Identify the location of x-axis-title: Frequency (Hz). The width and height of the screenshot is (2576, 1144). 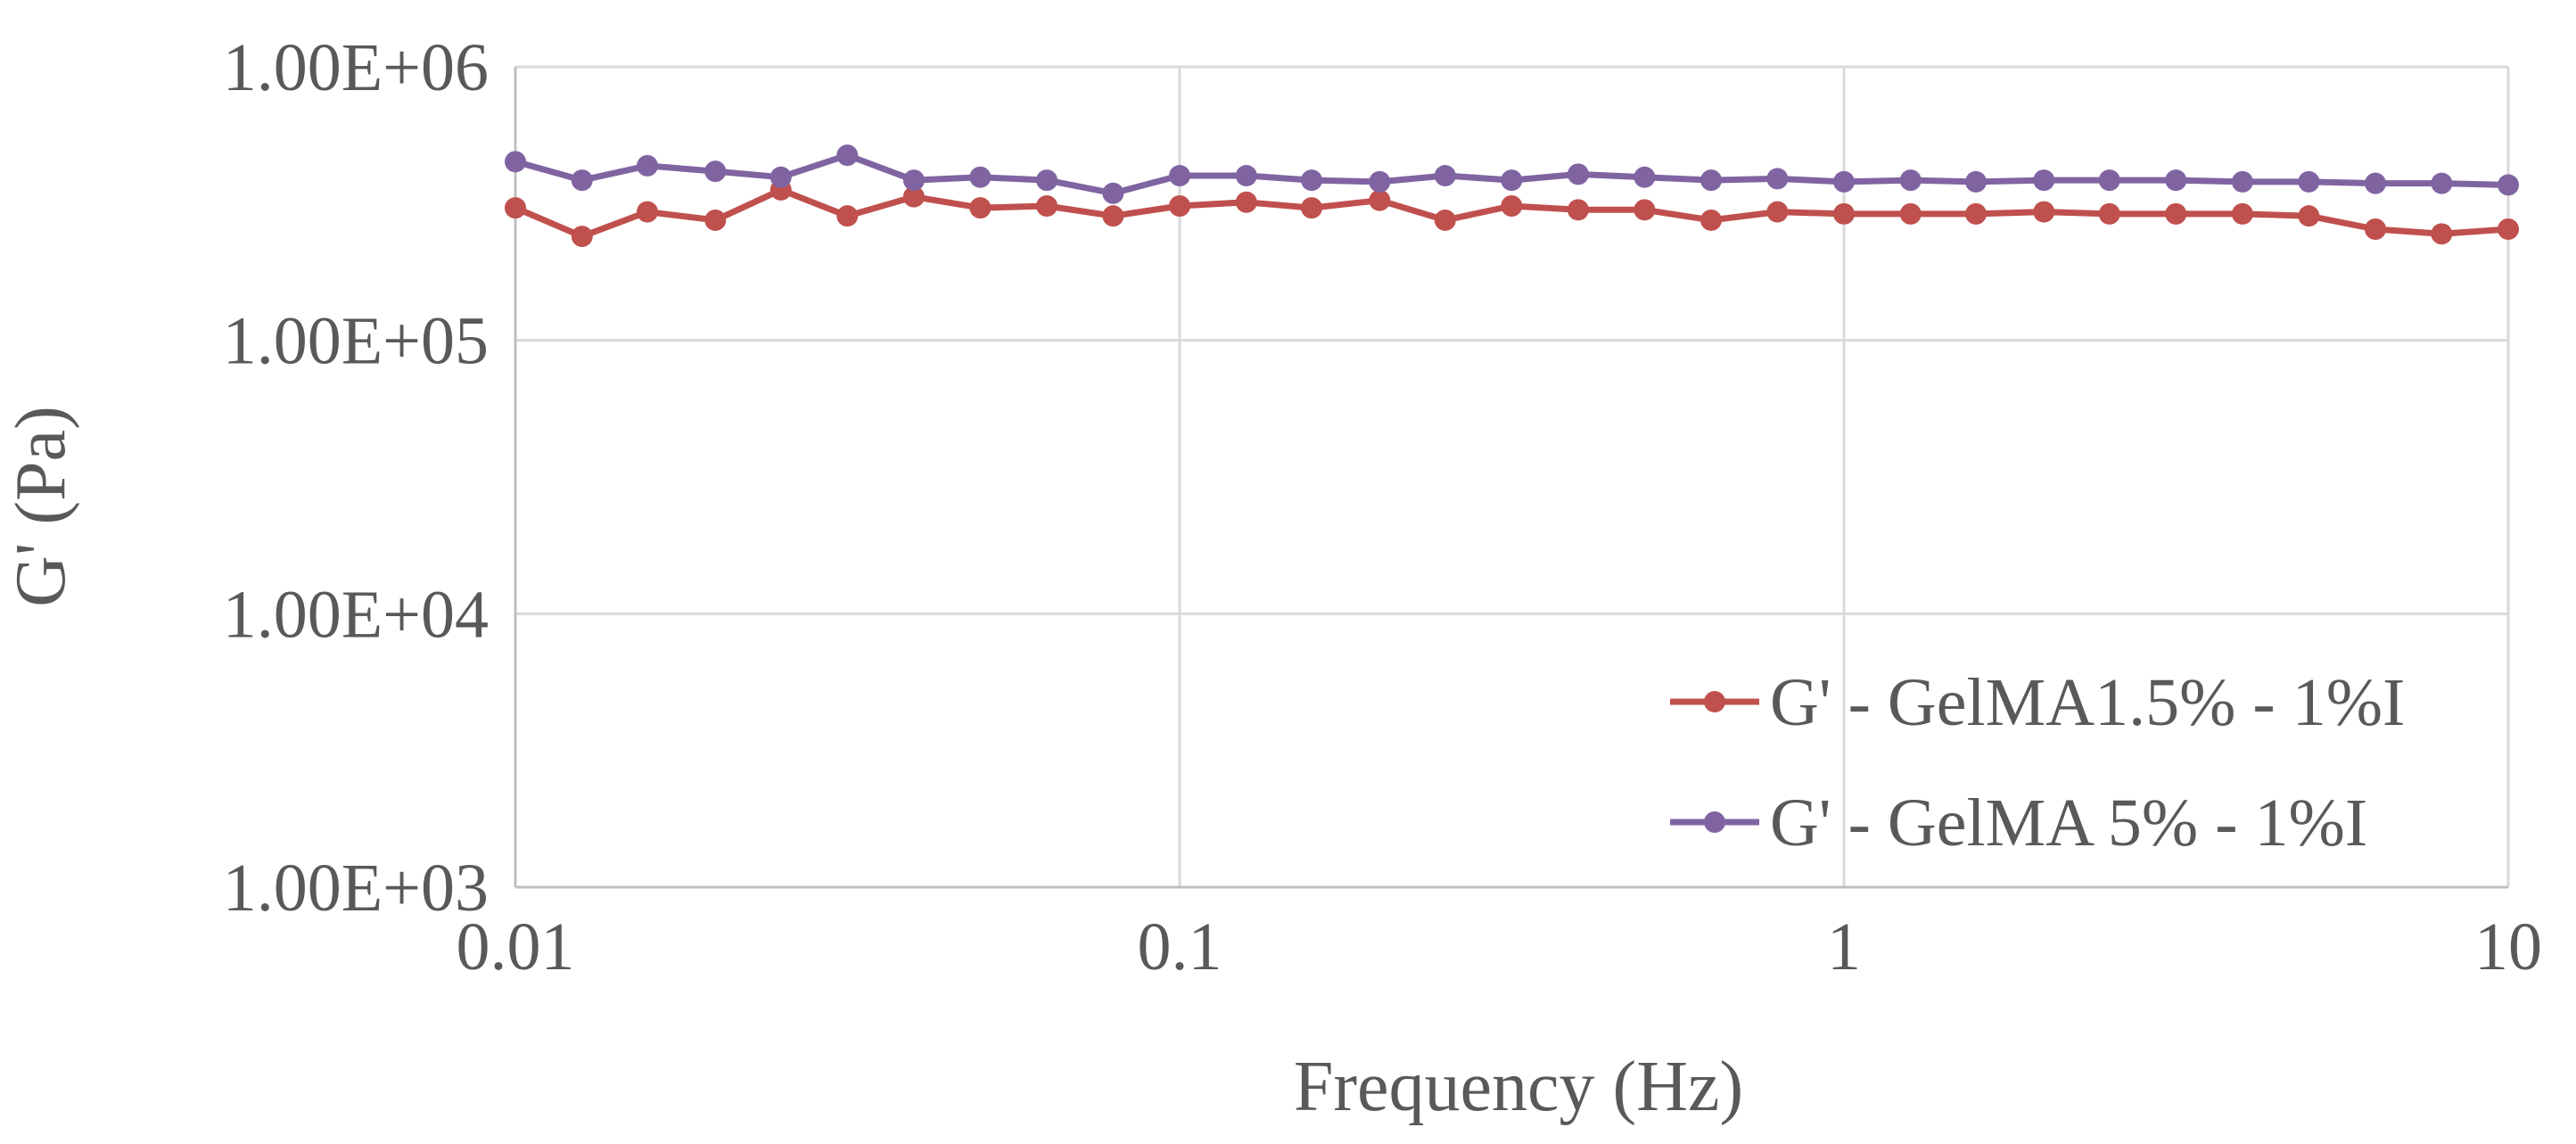
(1518, 1087).